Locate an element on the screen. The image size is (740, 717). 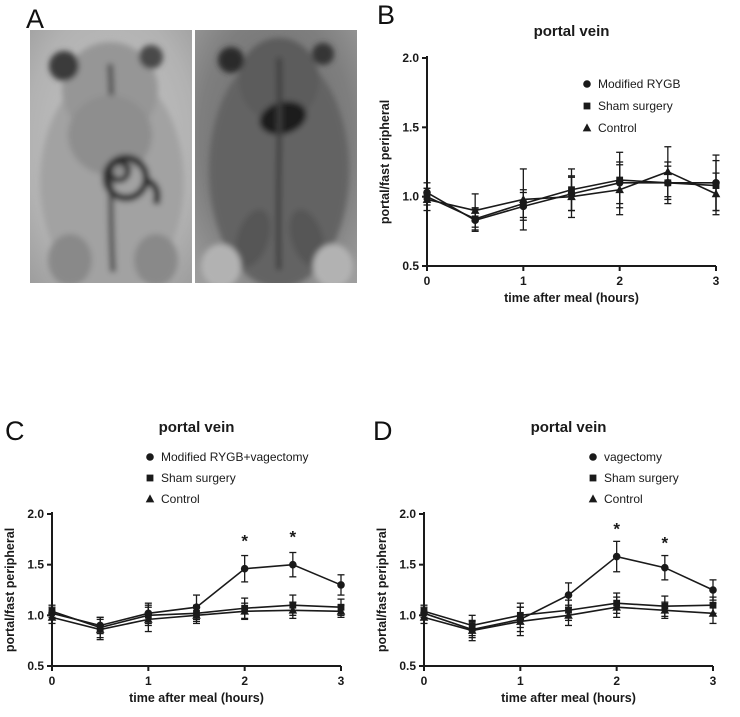
svg-text: Modified RYGB is located at coordinates (639, 84).